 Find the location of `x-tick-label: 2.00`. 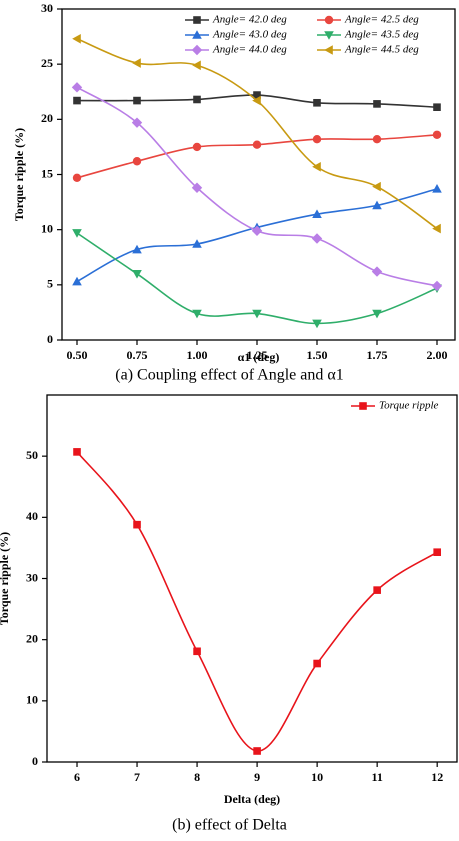

x-tick-label: 2.00 is located at coordinates (437, 355).